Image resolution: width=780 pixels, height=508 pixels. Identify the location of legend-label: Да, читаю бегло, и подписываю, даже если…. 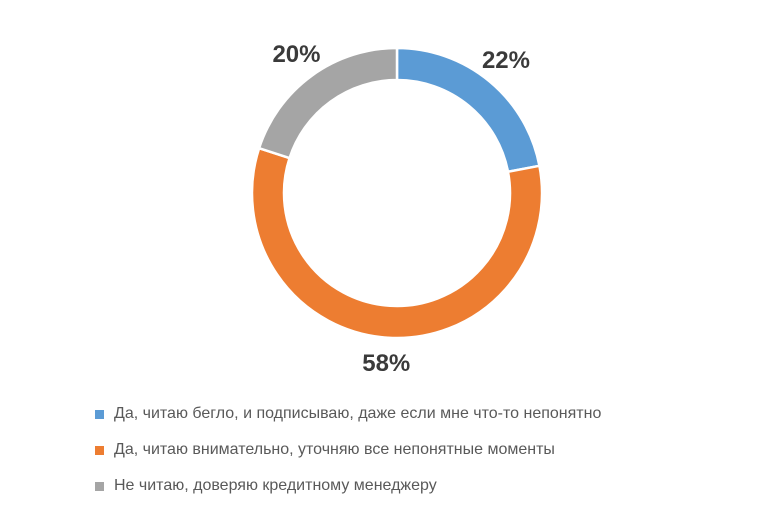
(358, 413).